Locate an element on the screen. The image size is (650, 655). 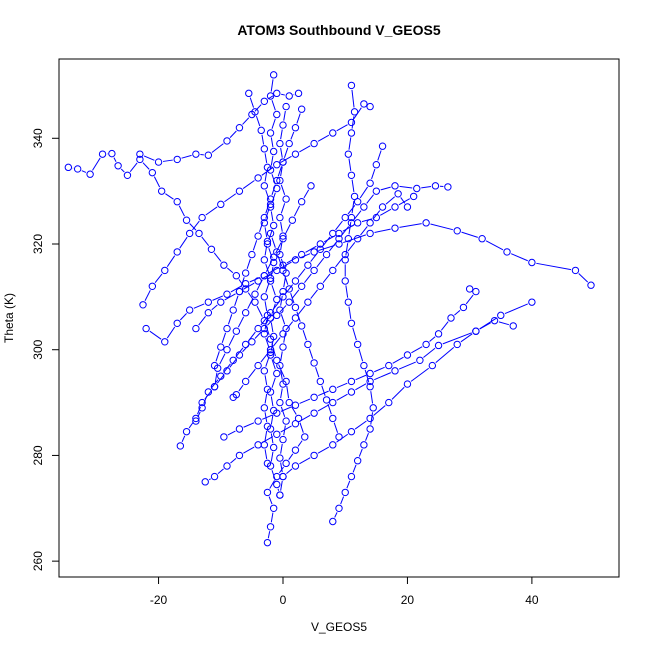
x-tick-label: 20 is located at coordinates (408, 600).